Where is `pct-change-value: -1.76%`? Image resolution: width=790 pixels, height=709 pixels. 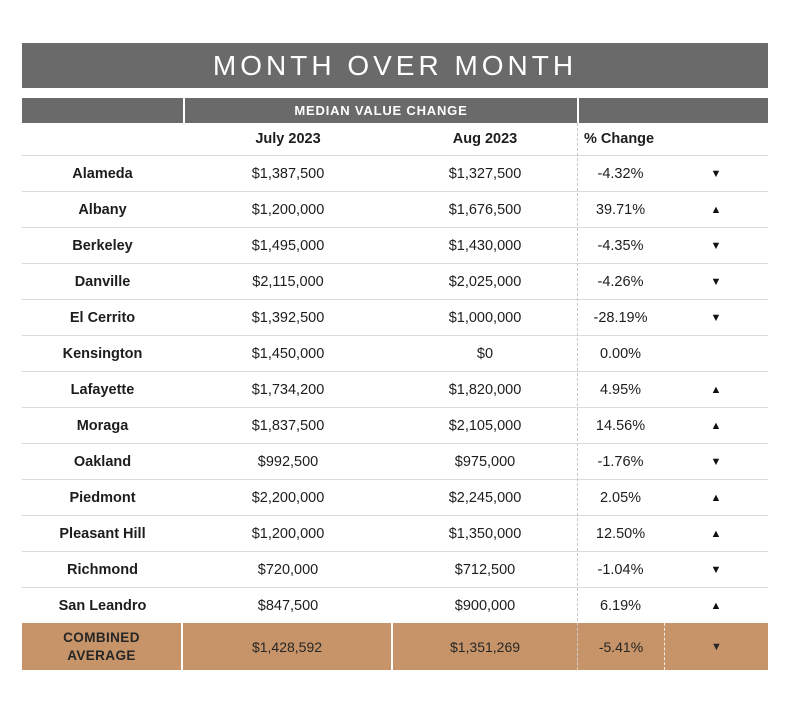 pct-change-value: -1.76% is located at coordinates (620, 461).